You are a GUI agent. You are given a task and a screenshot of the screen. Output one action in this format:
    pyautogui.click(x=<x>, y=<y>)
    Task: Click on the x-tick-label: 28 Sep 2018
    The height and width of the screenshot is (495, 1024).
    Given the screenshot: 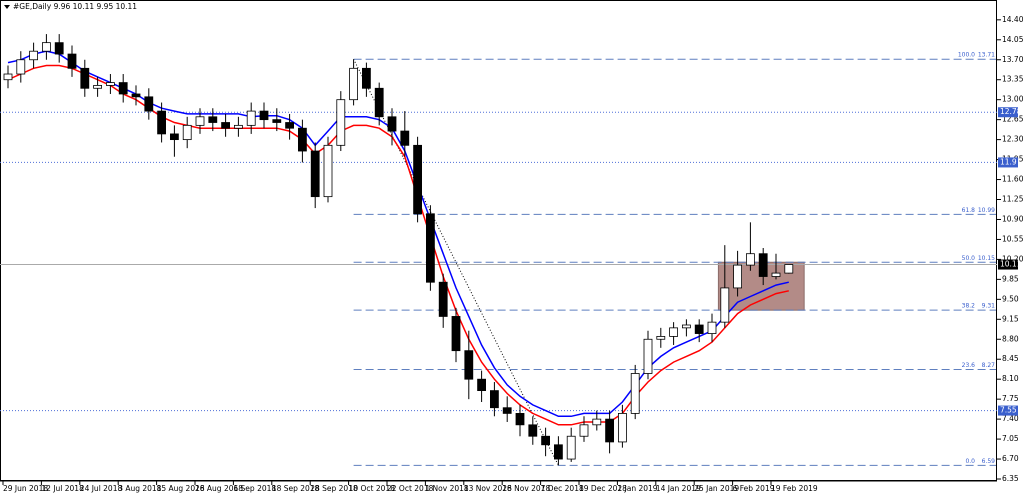 What is the action you would take?
    pyautogui.click(x=334, y=488)
    